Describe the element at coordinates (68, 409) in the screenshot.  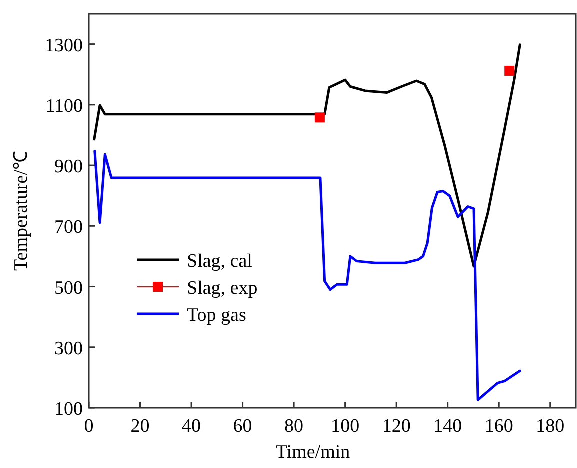
I see `y-tick-label: 100` at that location.